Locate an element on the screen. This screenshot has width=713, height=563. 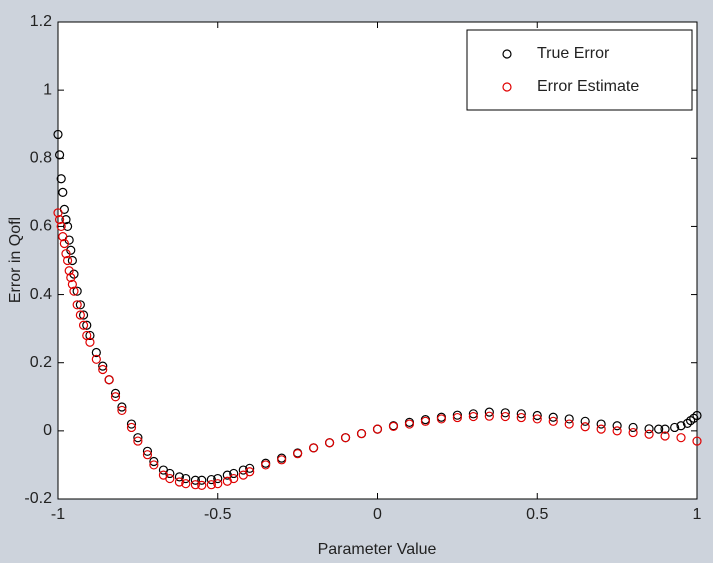
y-tick-label: 1 is located at coordinates (47, 89).